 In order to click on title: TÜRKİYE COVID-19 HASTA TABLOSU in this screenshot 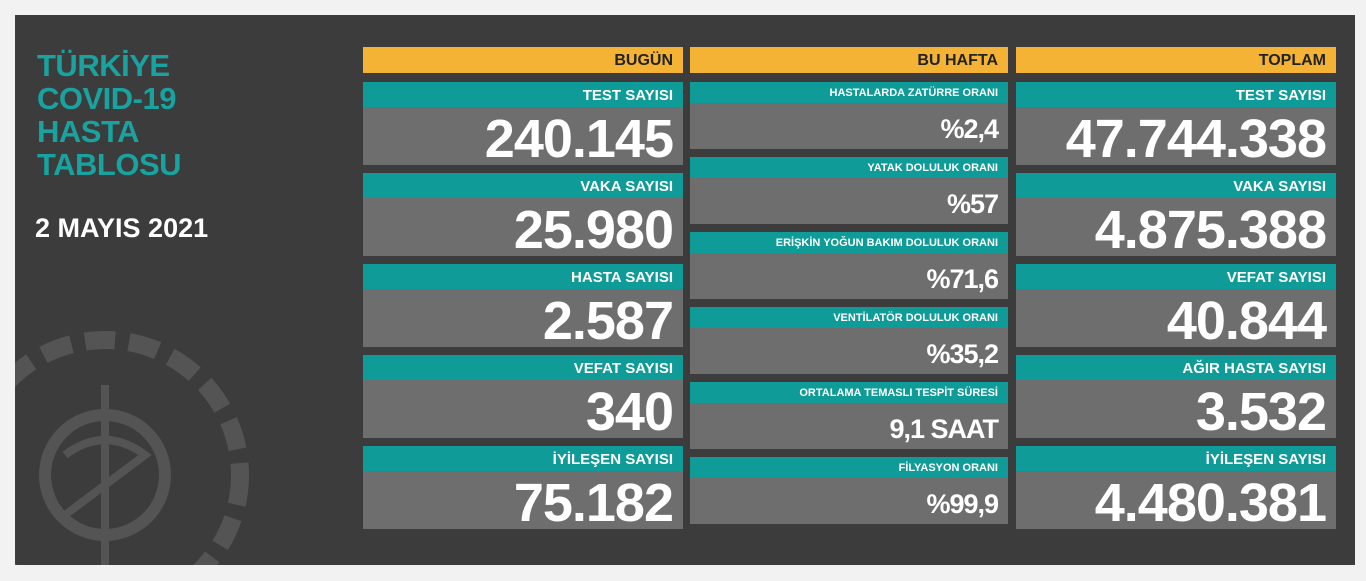, I will do `click(109, 115)`.